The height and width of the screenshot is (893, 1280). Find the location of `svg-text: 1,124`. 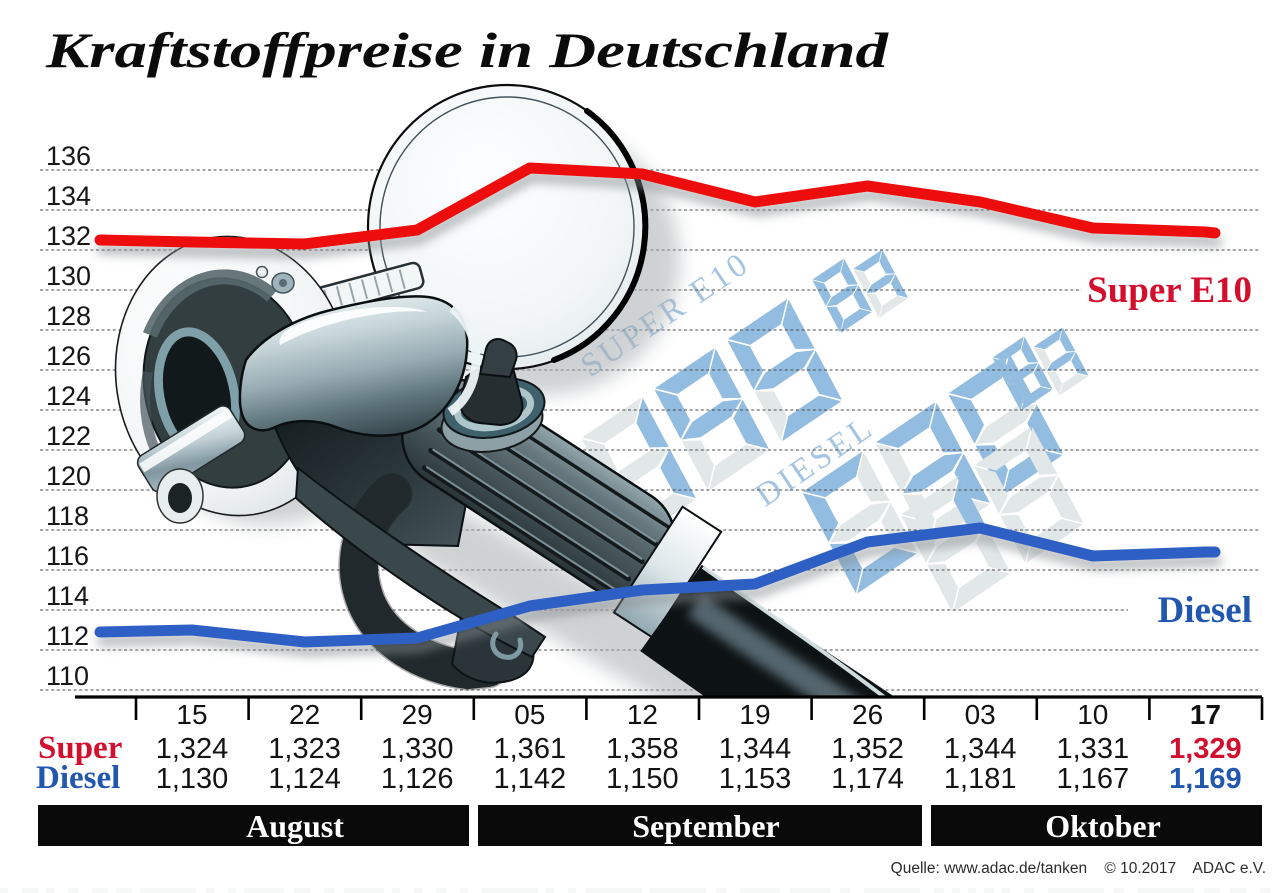

svg-text: 1,124 is located at coordinates (304, 779).